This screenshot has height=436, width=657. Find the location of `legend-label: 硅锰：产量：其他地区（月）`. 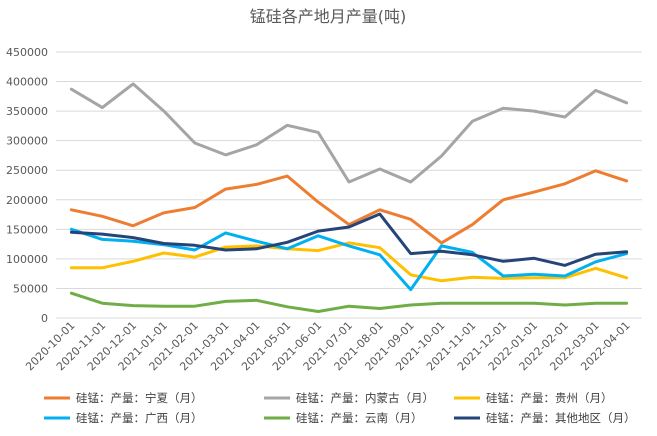

legend-label: 硅锰：产量：其他地区（月） is located at coordinates (561, 418).